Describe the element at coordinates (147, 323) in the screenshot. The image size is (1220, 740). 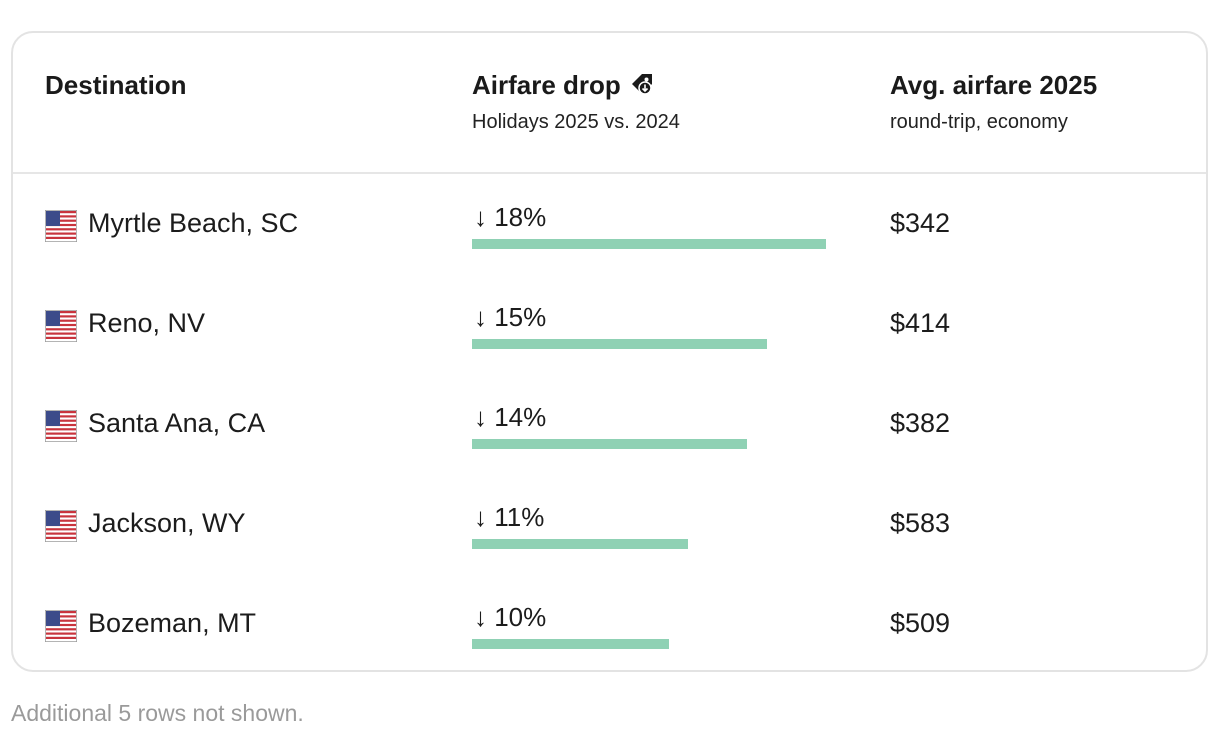
I see `destination-name: Reno, NV` at that location.